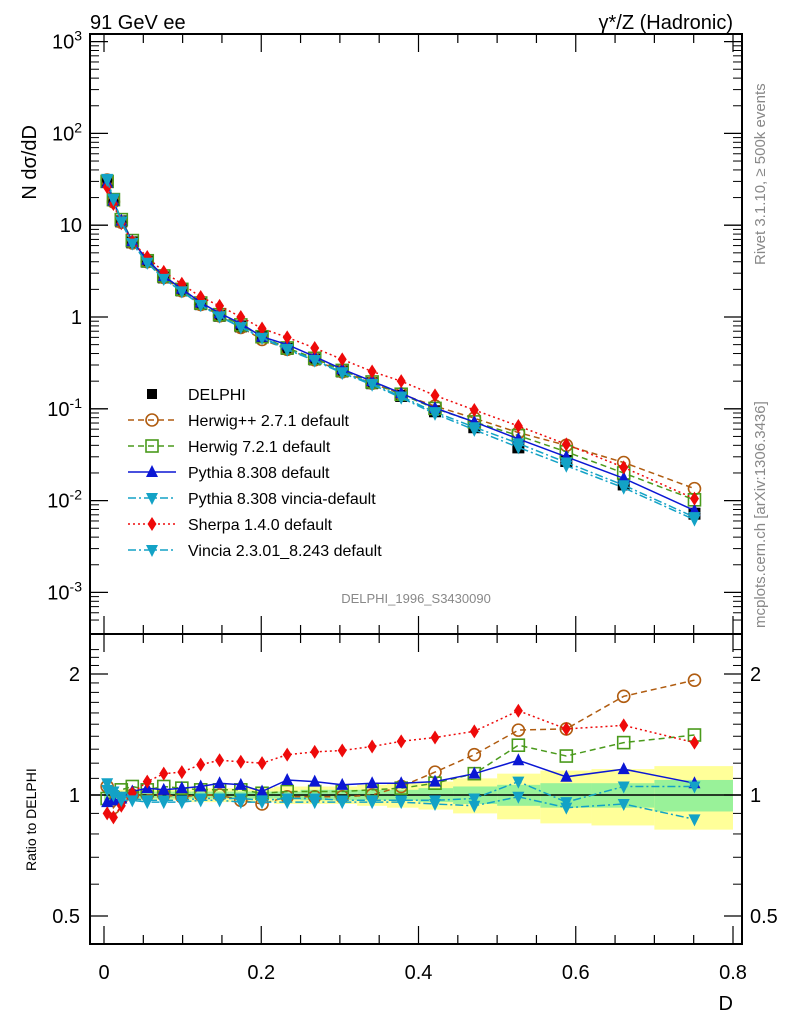  What do you see at coordinates (259, 447) in the screenshot?
I see `legend-label: Herwig 7.2.1 default` at bounding box center [259, 447].